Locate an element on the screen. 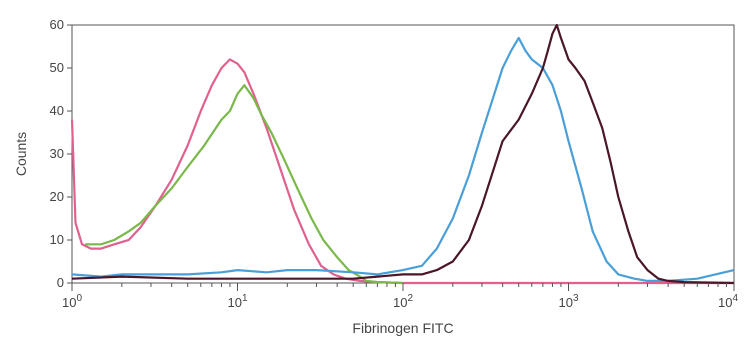 This screenshot has width=744, height=341. x-axis-label: Fibrinogen FITC is located at coordinates (402, 328).